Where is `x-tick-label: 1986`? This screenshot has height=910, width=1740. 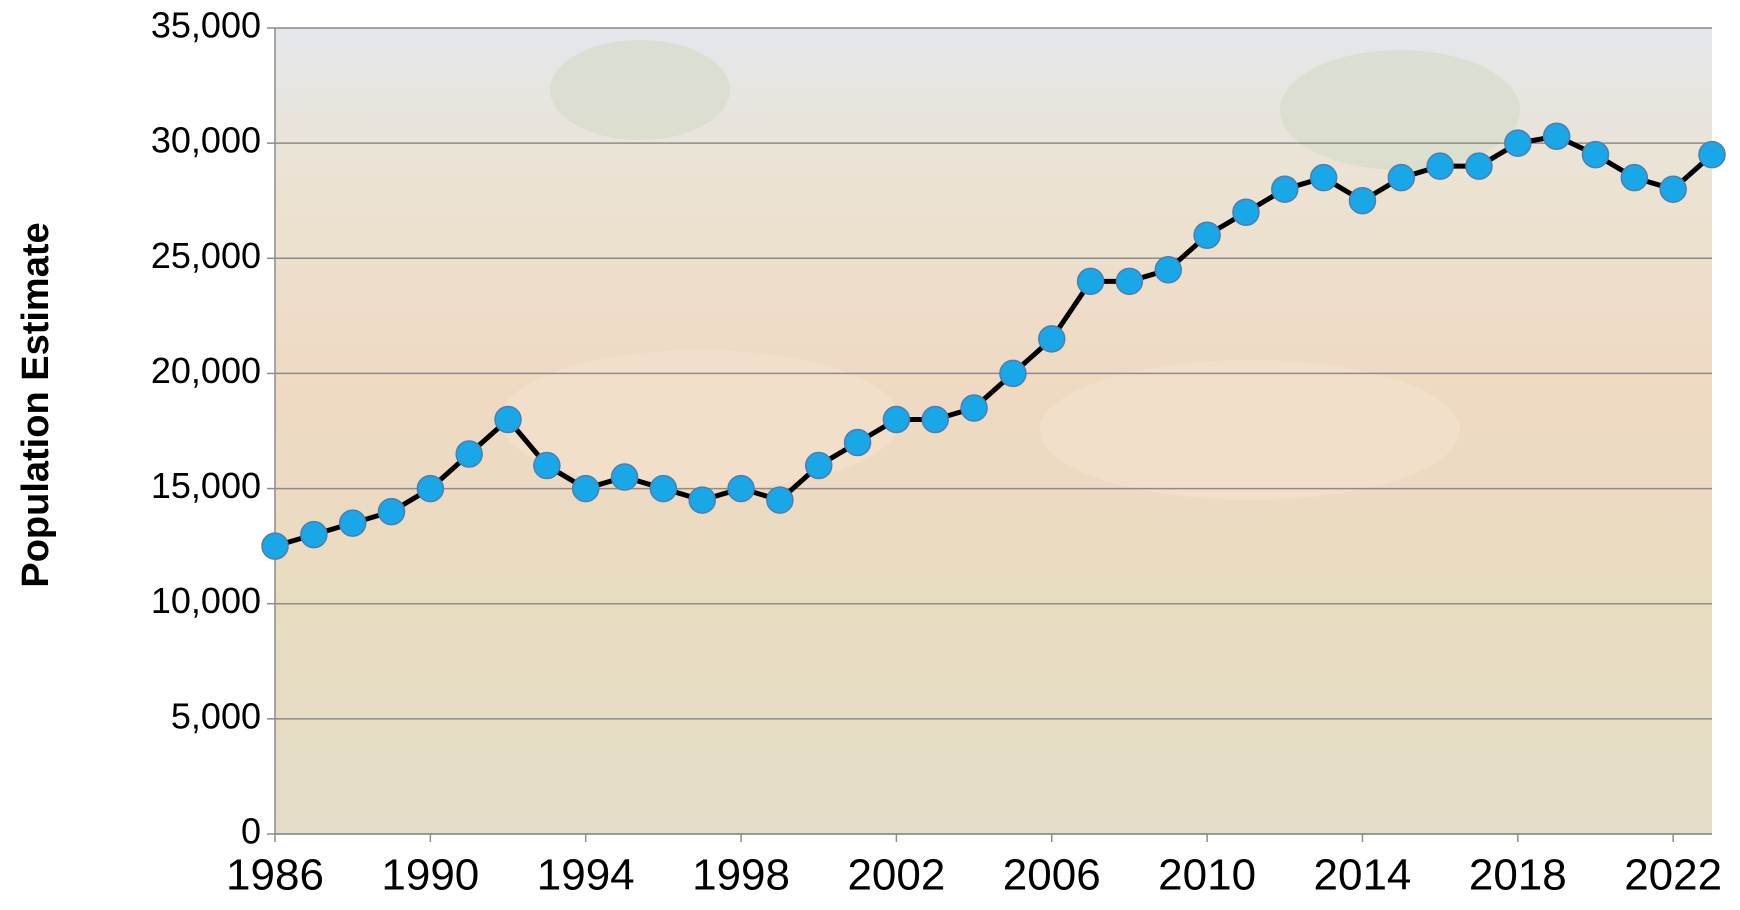
x-tick-label: 1986 is located at coordinates (275, 875).